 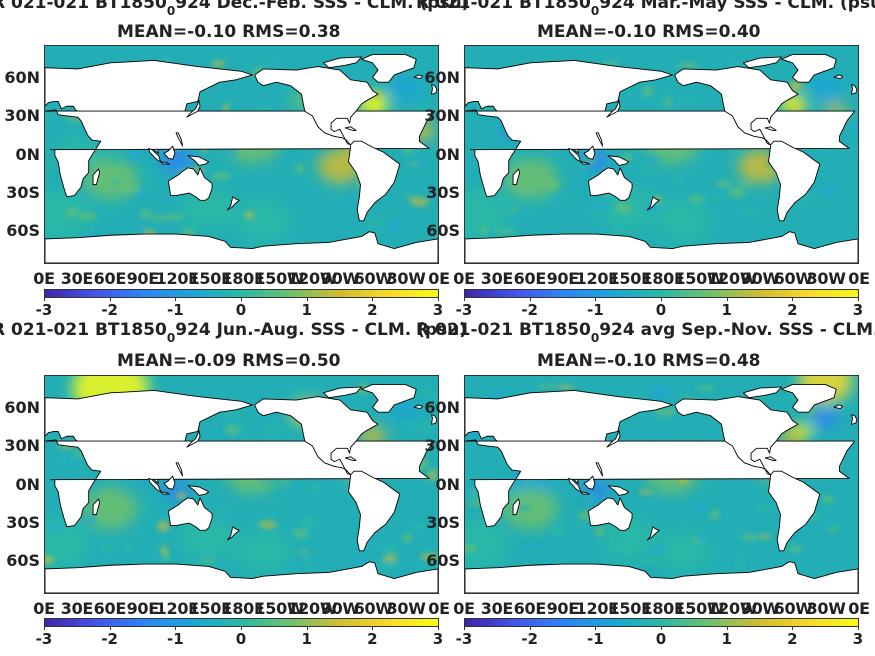 What do you see at coordinates (516, 507) in the screenshot?
I see `land-madagascar` at bounding box center [516, 507].